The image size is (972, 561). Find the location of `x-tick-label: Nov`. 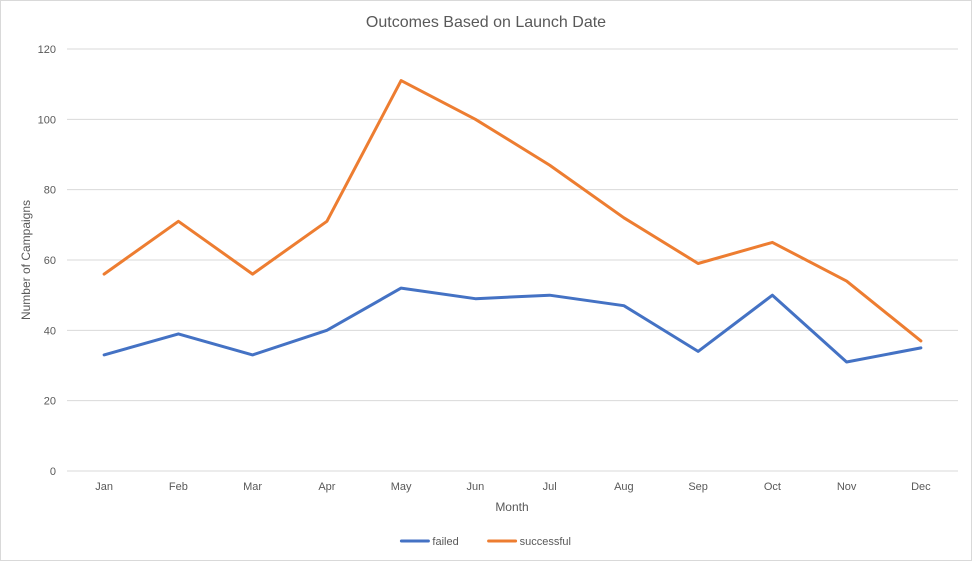

x-tick-label: Nov is located at coordinates (847, 487).